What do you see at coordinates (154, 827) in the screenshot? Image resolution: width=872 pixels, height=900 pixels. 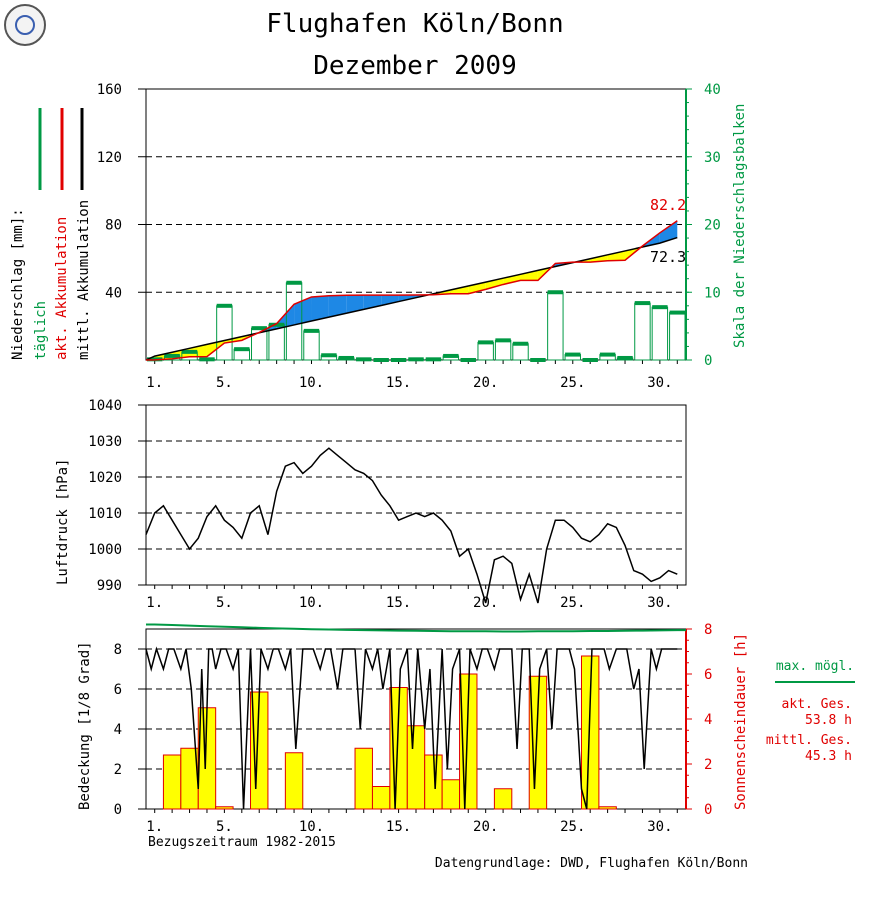 I see `sunshine-xtick: 1.` at bounding box center [154, 827].